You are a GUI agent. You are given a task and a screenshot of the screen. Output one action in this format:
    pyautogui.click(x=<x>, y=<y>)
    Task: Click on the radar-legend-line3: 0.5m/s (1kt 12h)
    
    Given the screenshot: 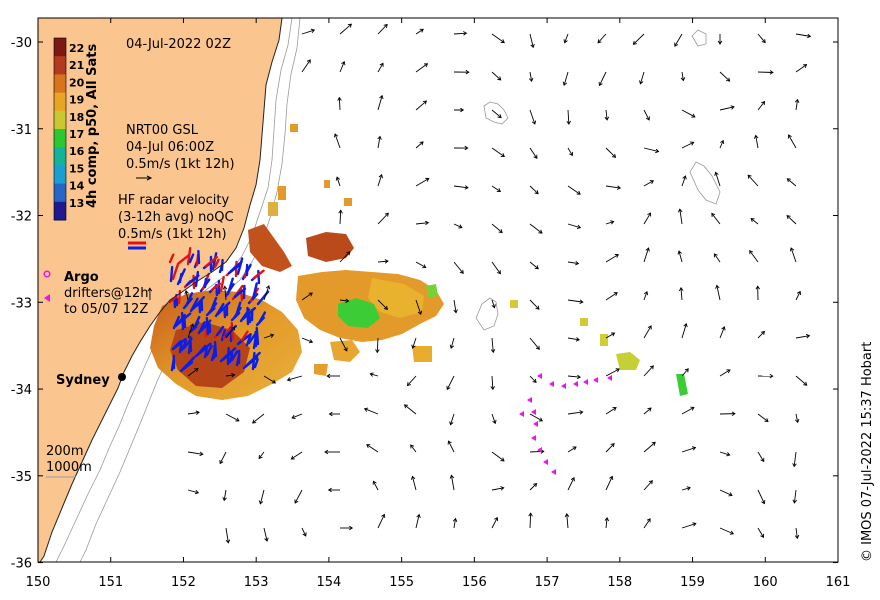 What is the action you would take?
    pyautogui.click(x=172, y=234)
    